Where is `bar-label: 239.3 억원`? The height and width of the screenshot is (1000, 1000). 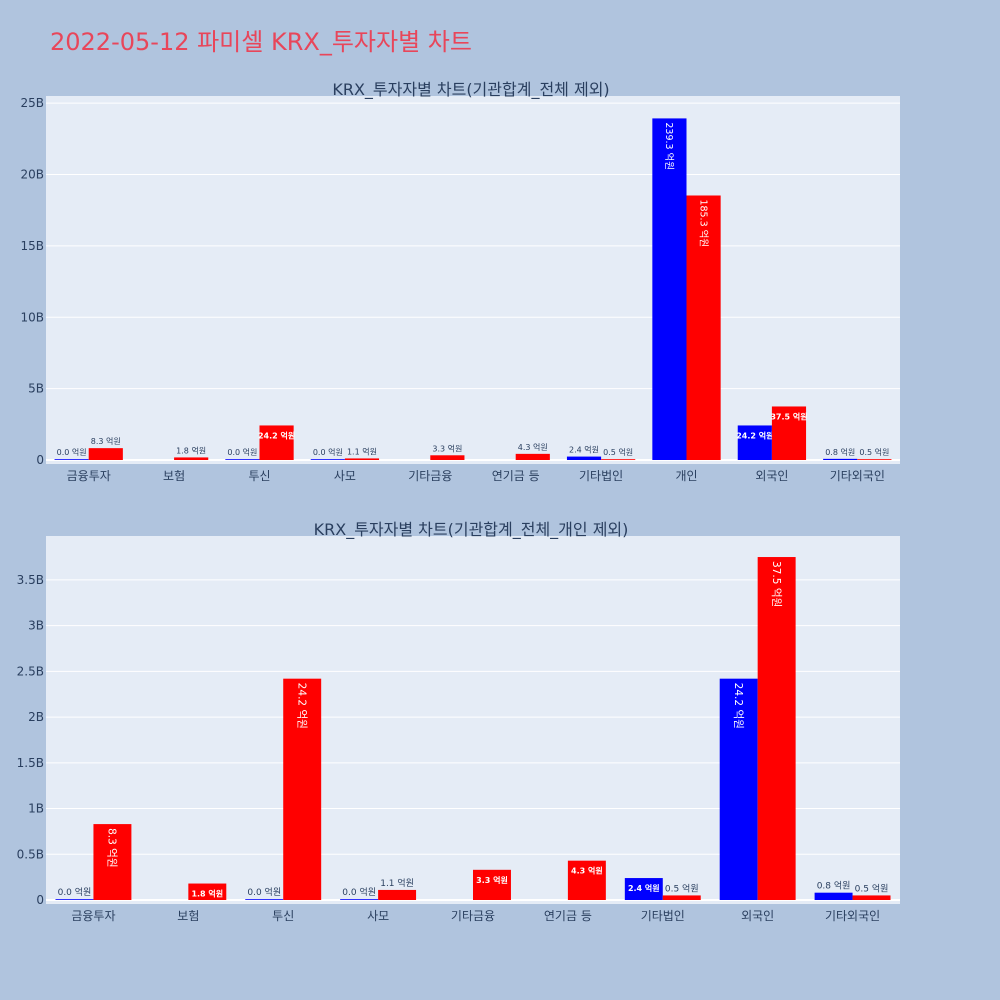
bar-label: 239.3 억원 is located at coordinates (669, 146).